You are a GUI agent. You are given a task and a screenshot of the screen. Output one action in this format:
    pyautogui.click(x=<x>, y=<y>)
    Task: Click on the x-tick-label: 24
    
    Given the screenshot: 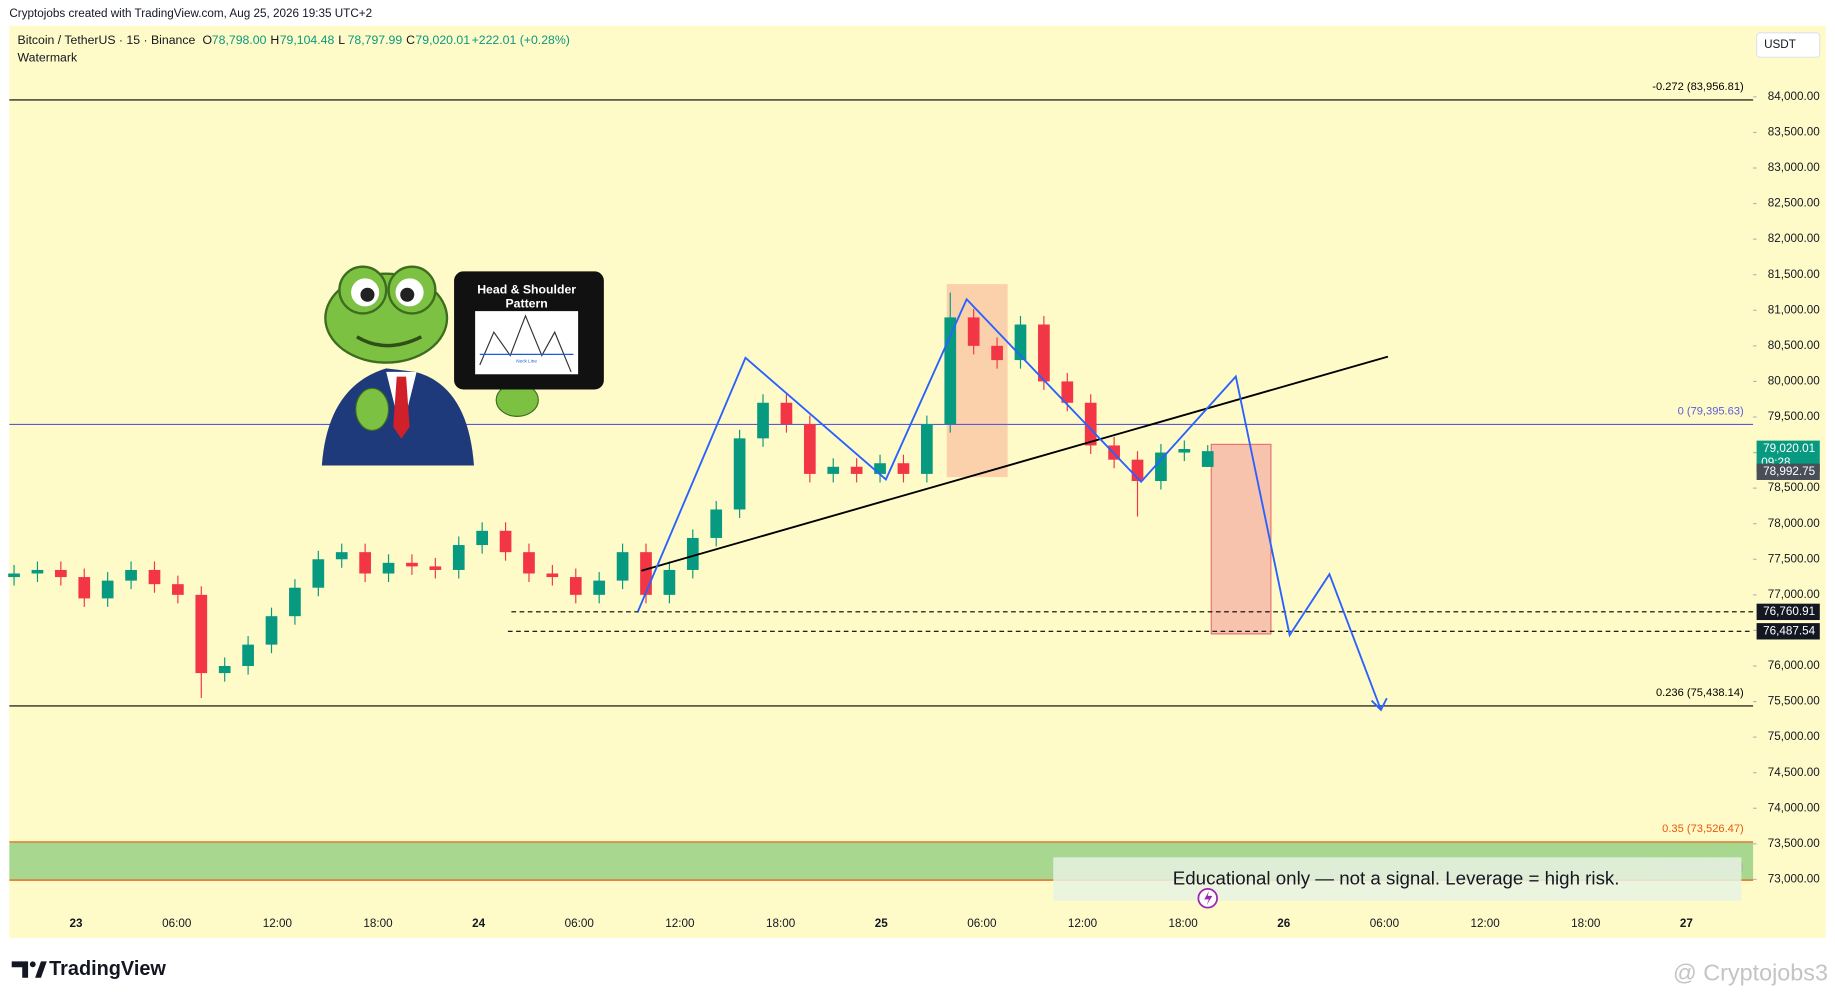 What is the action you would take?
    pyautogui.click(x=479, y=923)
    